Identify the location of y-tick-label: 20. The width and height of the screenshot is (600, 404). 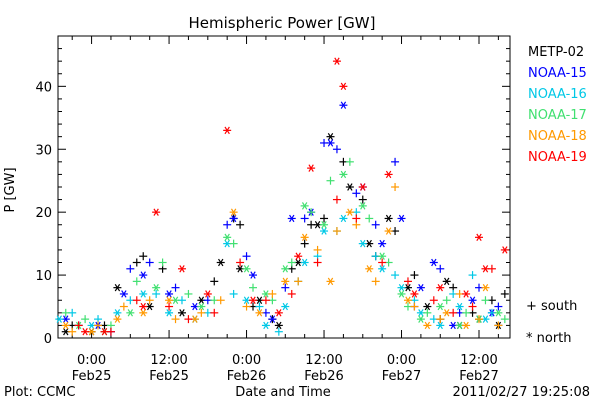
(43, 213).